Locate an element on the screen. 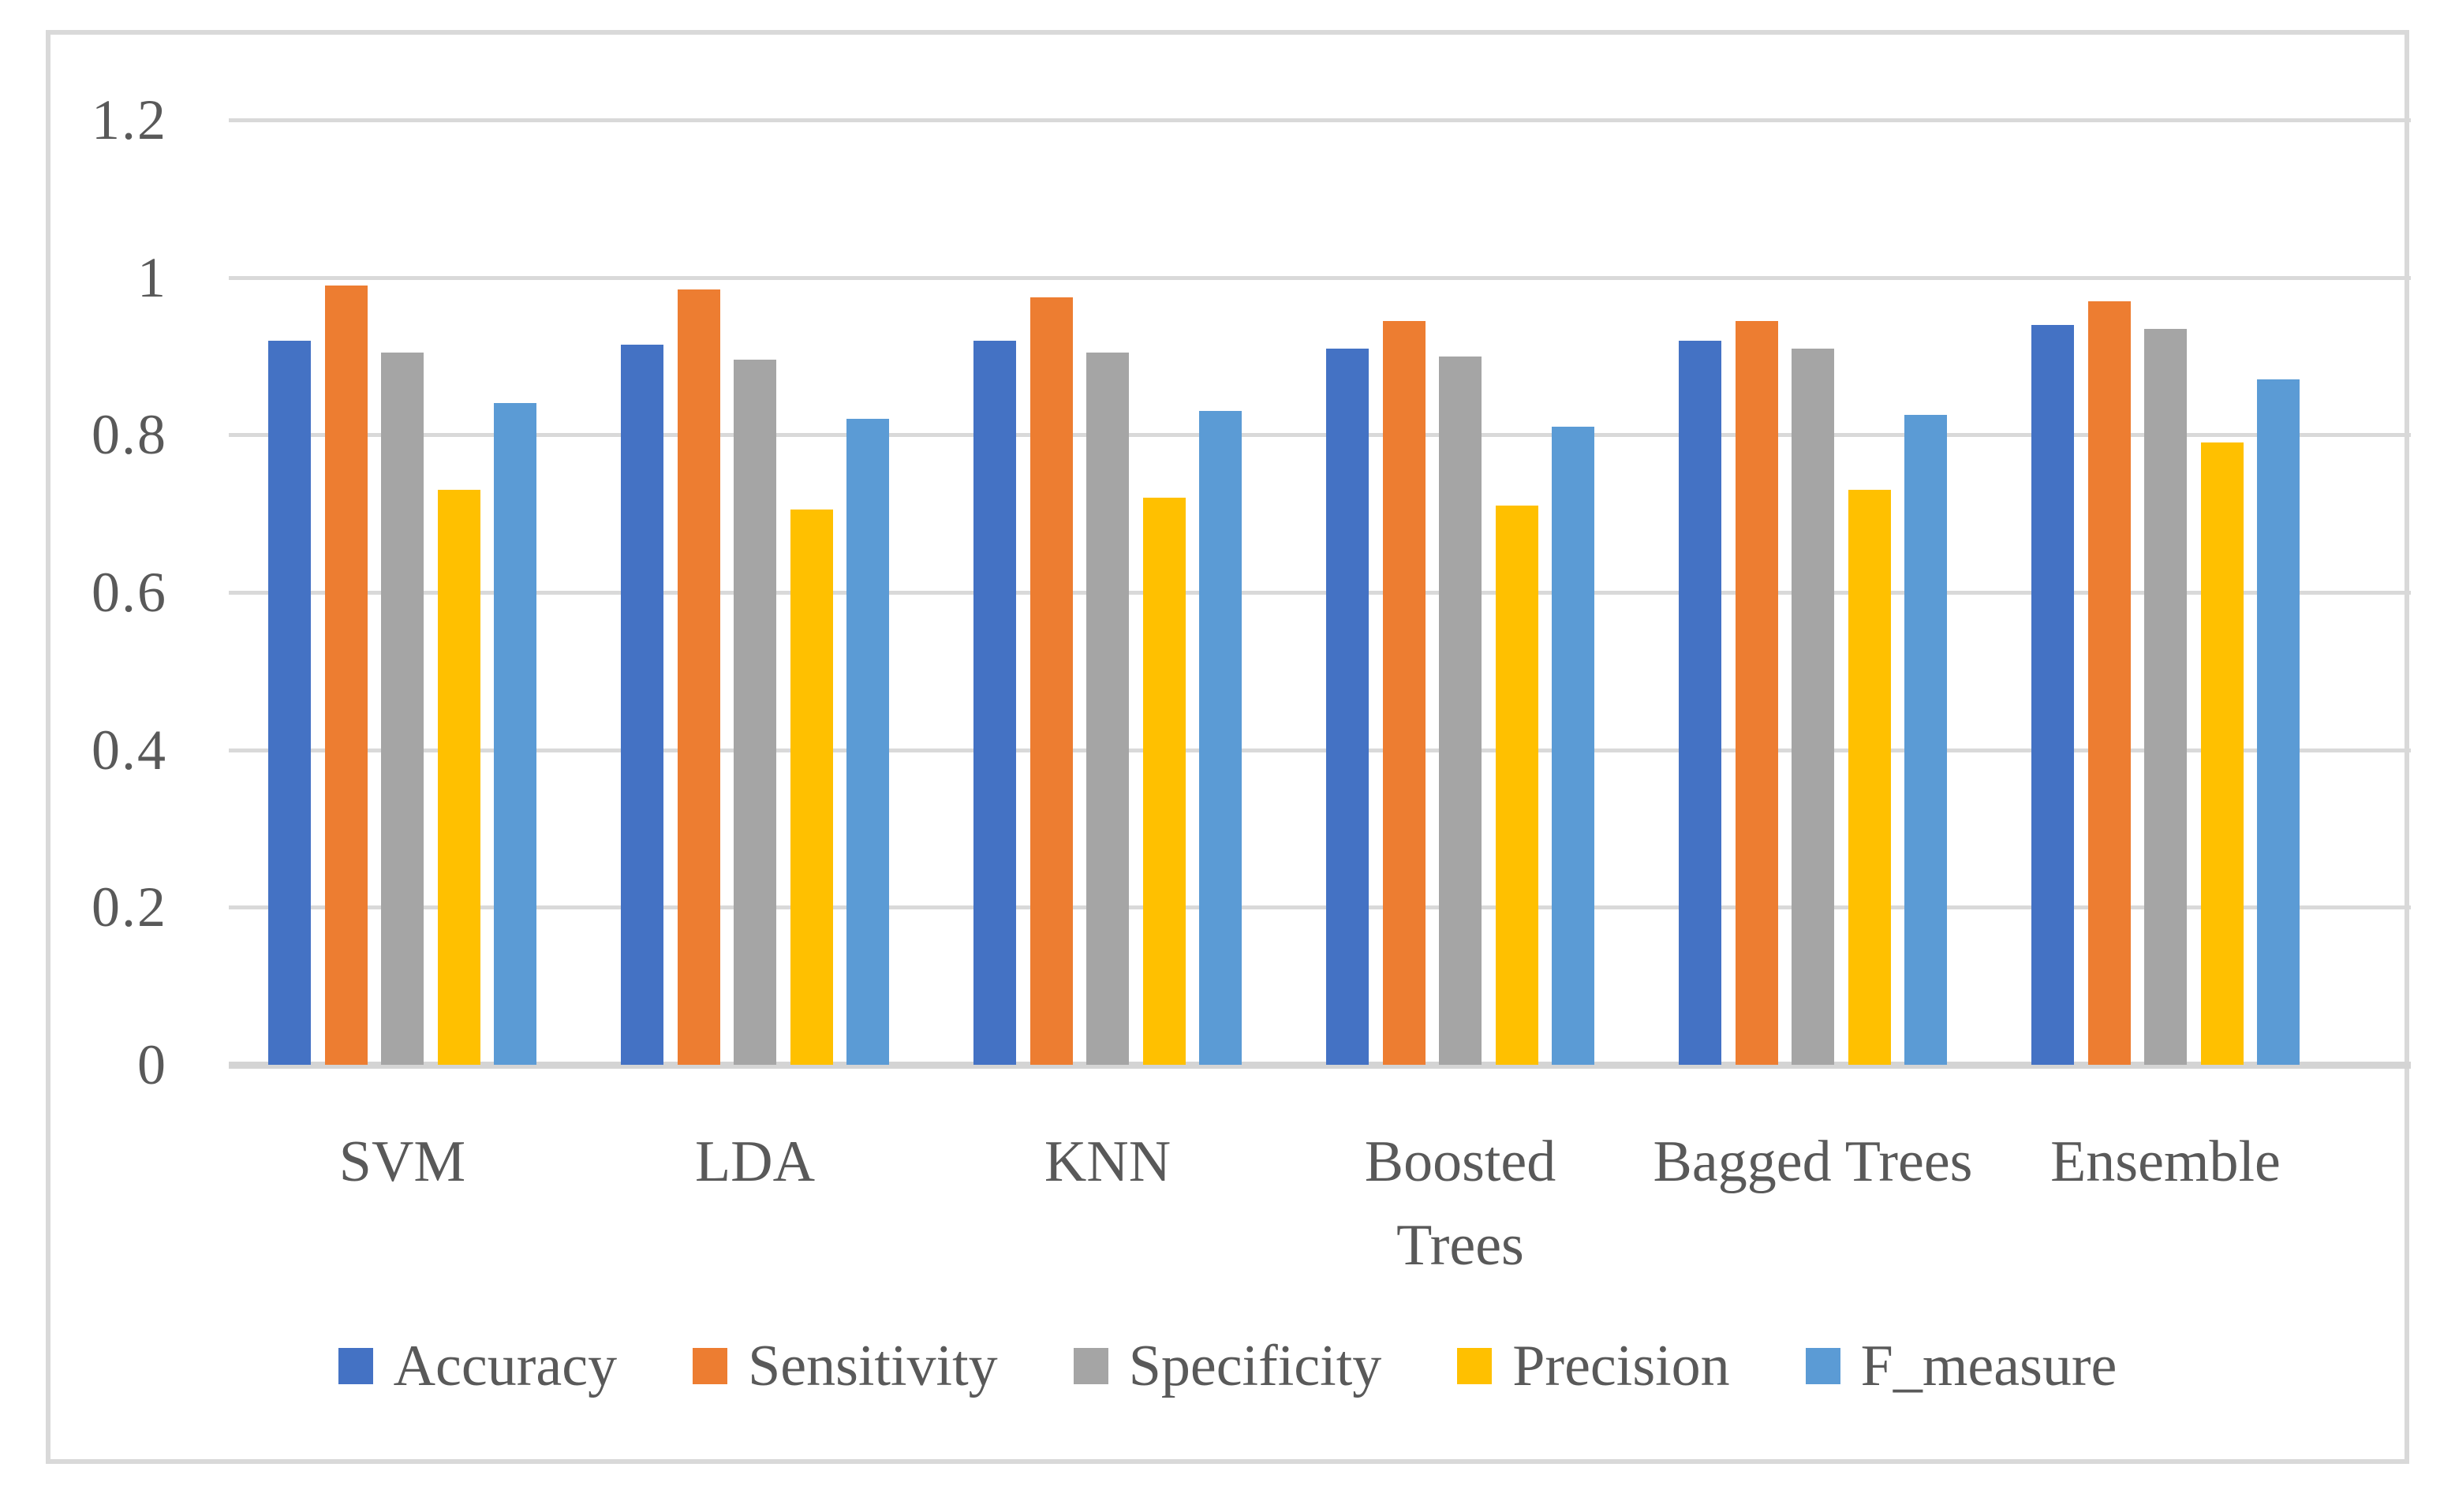 This screenshot has width=2455, height=1512. bar-accuracy-lda is located at coordinates (642, 704).